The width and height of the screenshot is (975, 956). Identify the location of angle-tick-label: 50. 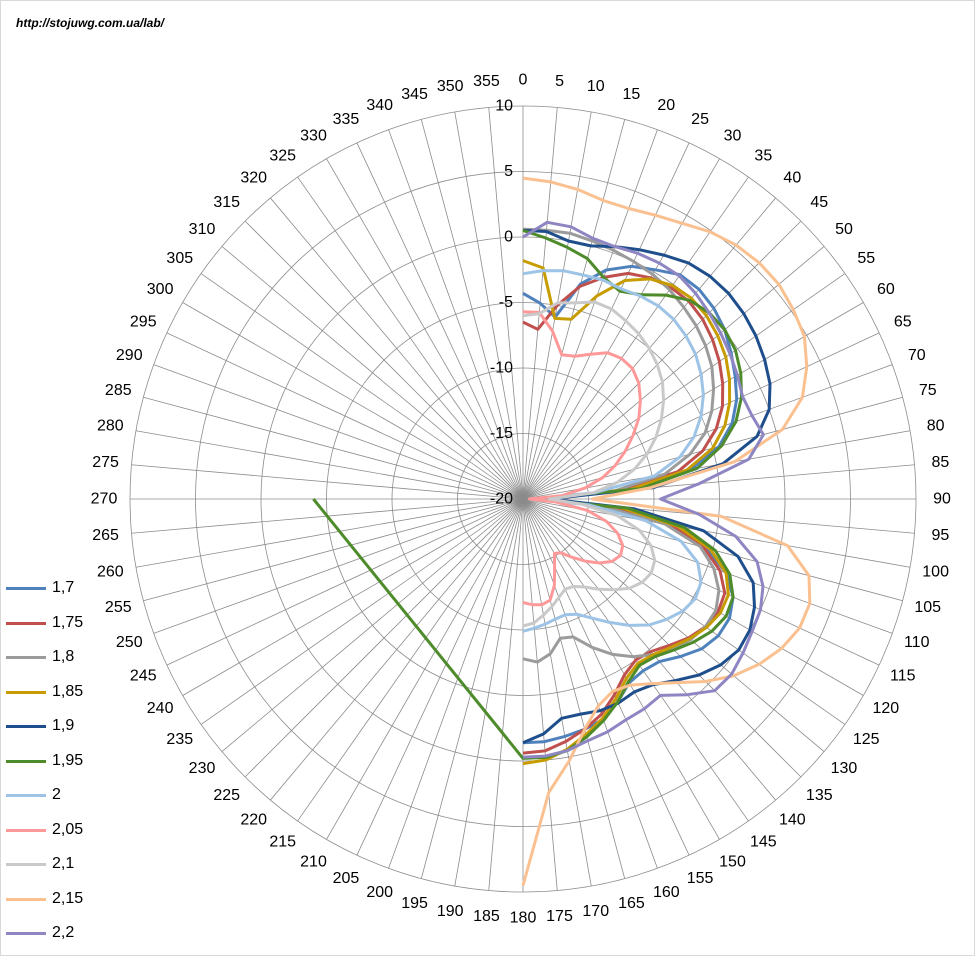
(844, 229).